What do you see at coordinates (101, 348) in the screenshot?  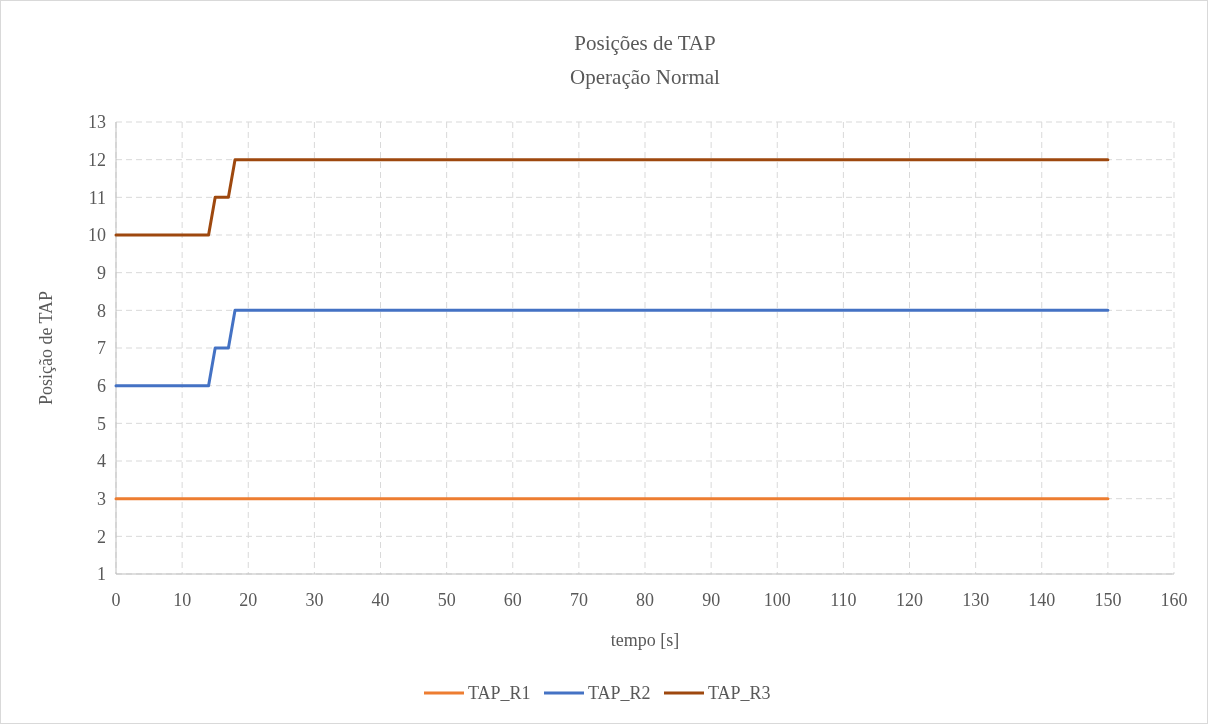 I see `y-tick-label: 7` at bounding box center [101, 348].